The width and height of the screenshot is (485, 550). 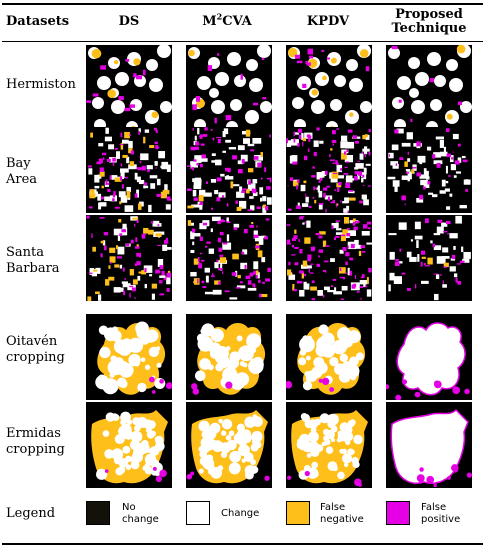 I want to click on legend-title: Legend, so click(x=31, y=513).